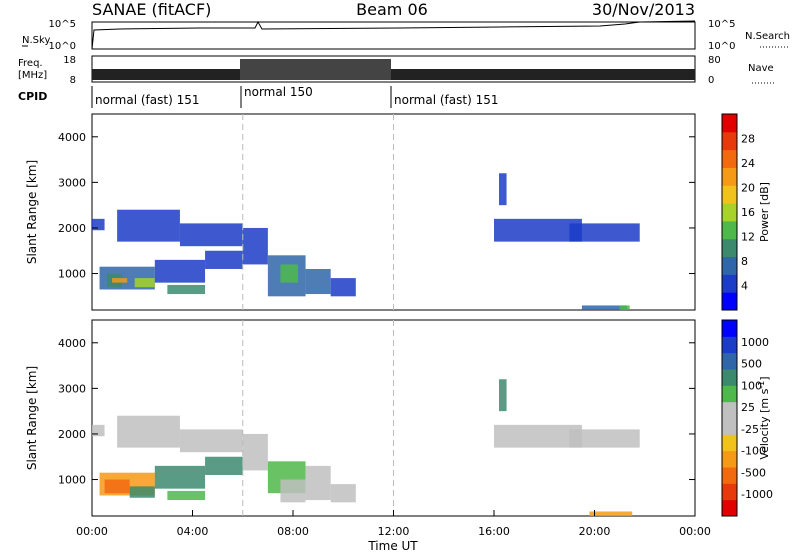 This screenshot has width=800, height=558. I want to click on power-colorbar: 28 24 20 16 12 8 4, so click(738, 212).